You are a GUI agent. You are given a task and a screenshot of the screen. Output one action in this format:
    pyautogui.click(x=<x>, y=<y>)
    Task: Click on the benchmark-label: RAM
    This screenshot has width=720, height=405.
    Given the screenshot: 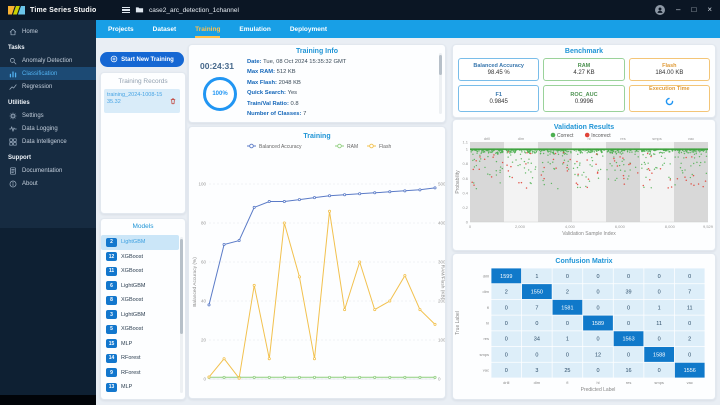 What is the action you would take?
    pyautogui.click(x=584, y=66)
    